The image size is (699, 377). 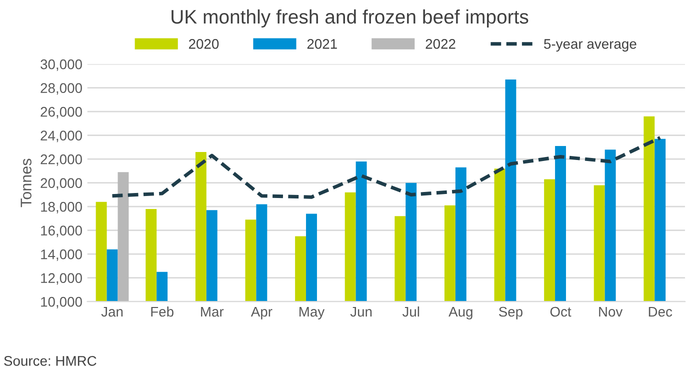 What do you see at coordinates (322, 44) in the screenshot?
I see `legend-label: 2021` at bounding box center [322, 44].